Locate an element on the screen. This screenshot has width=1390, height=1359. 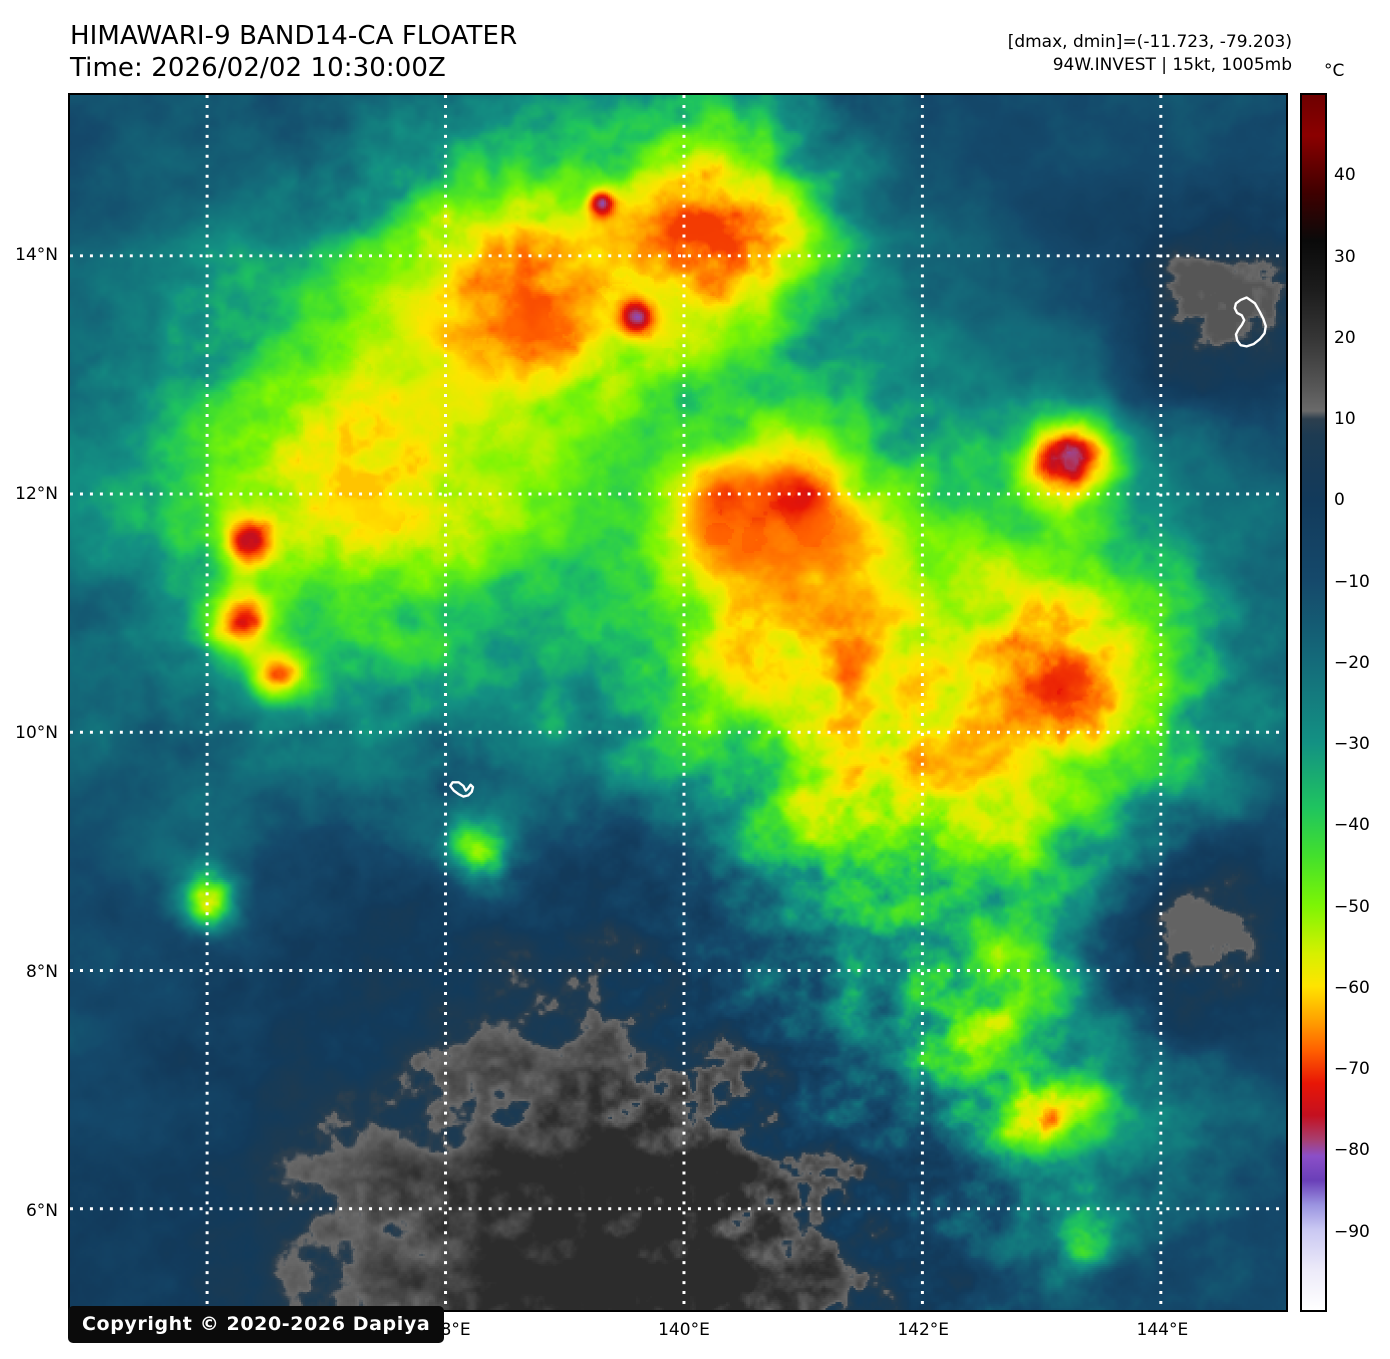
colorbar-tick-0: 0 is located at coordinates (1339, 500).